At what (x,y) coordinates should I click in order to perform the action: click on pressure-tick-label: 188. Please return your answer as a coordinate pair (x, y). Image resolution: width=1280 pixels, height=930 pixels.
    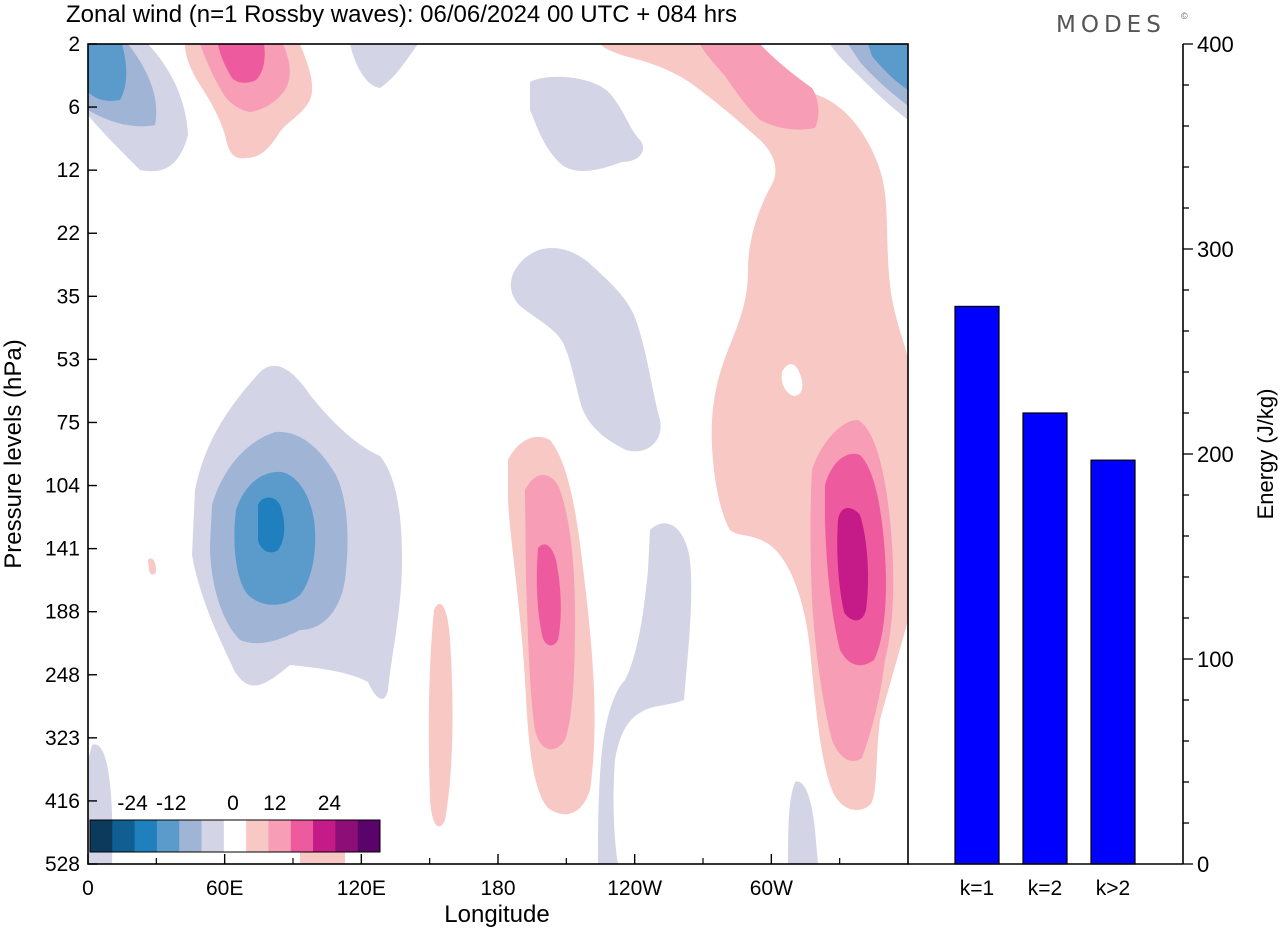
    Looking at the image, I should click on (62, 612).